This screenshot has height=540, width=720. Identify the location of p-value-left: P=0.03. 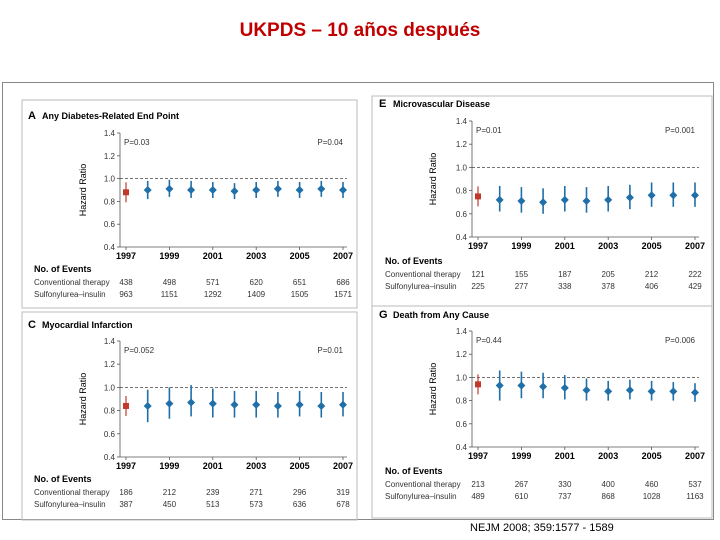
(137, 142).